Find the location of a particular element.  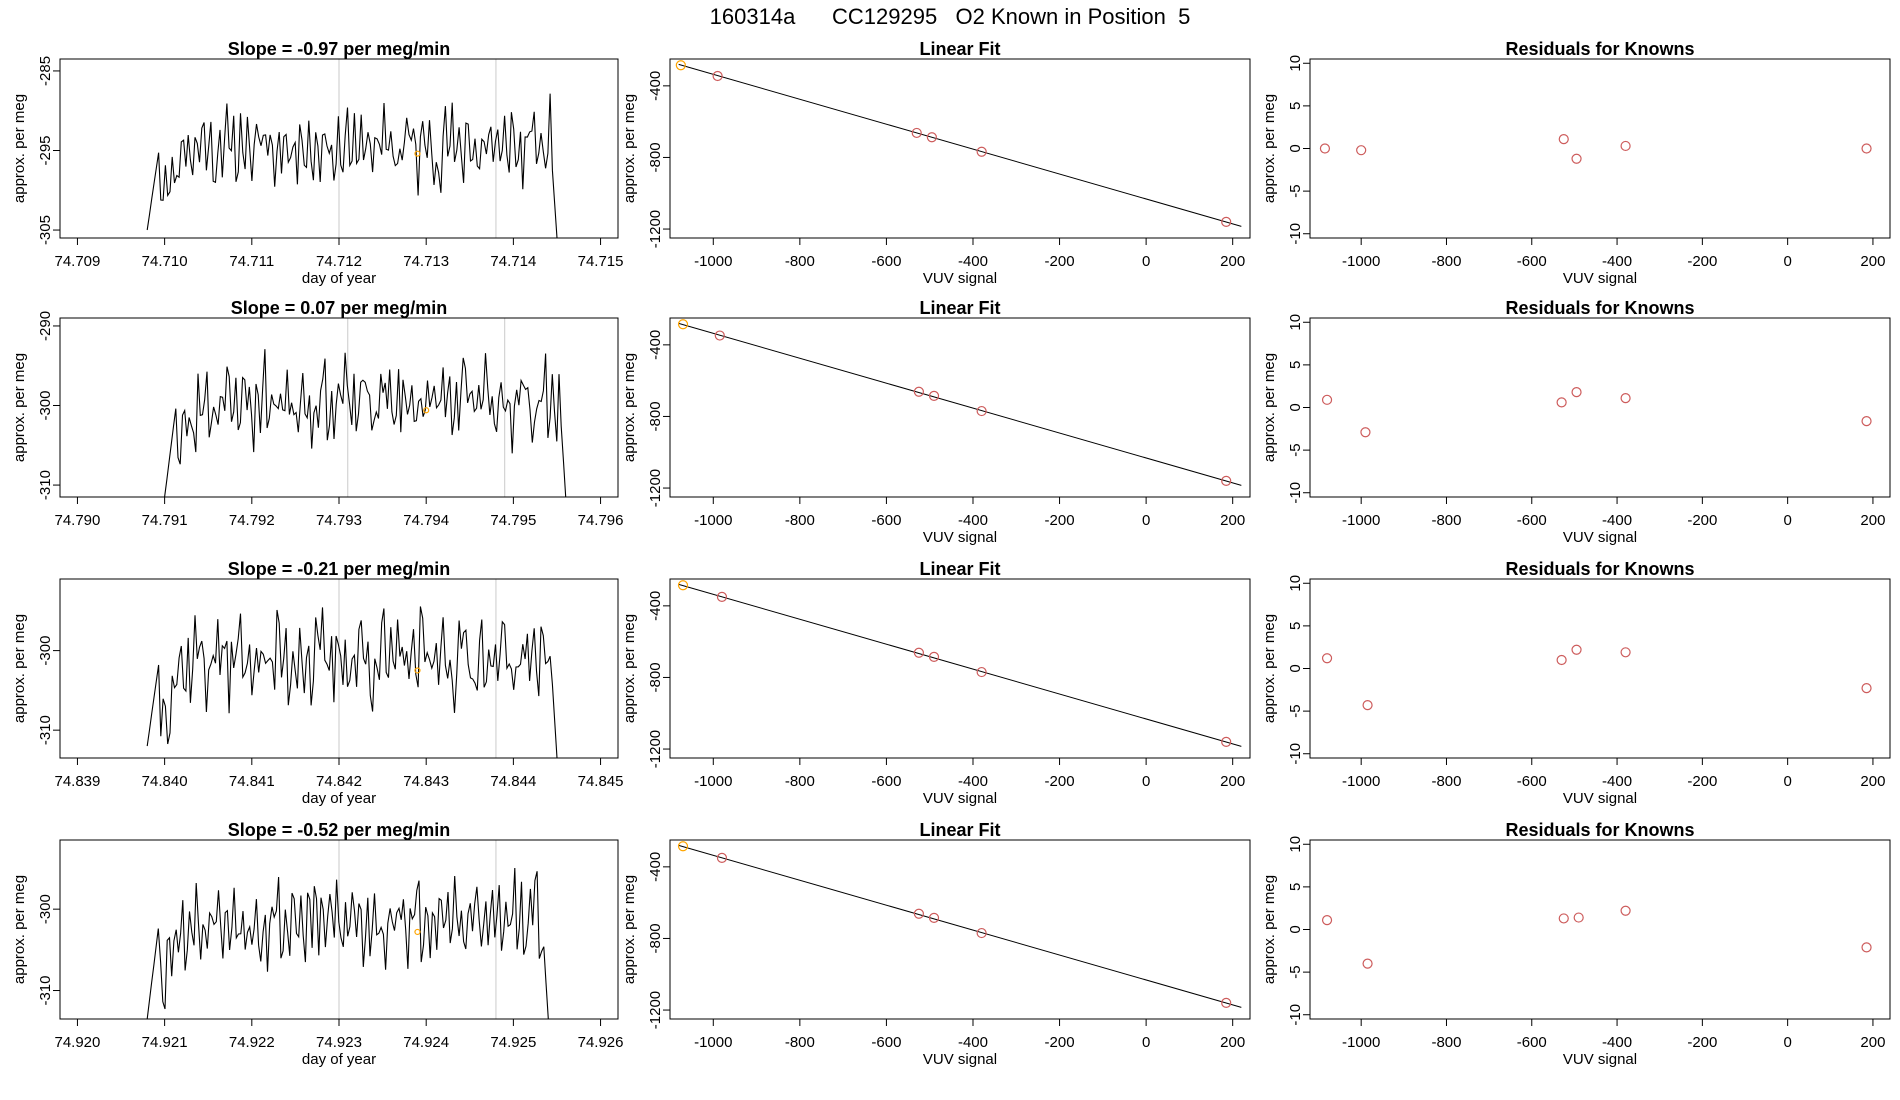

y-tick-label: -295 is located at coordinates (45, 150).